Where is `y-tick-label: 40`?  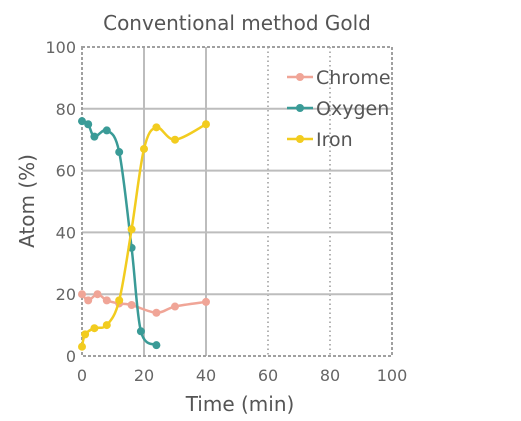 y-tick-label: 40 is located at coordinates (66, 232).